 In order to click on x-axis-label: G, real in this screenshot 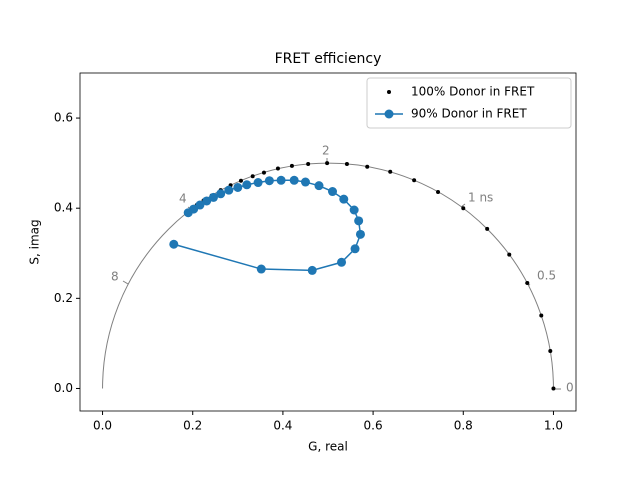, I will do `click(328, 447)`.